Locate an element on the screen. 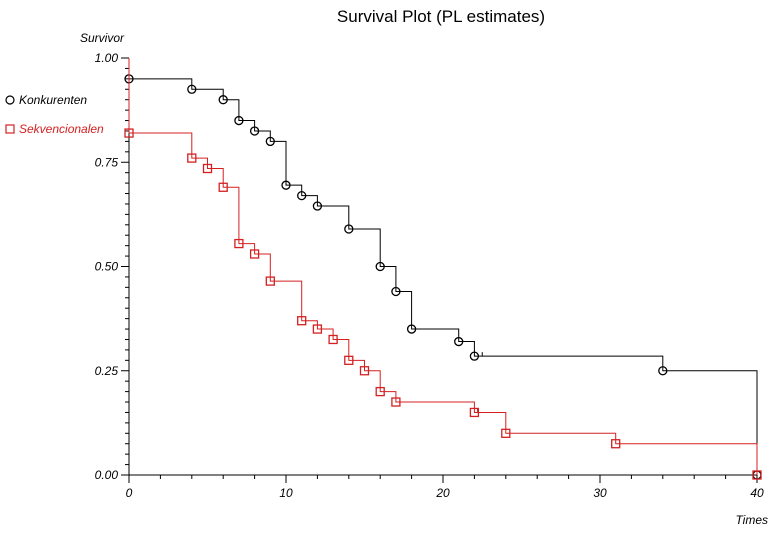 This screenshot has width=768, height=534. x-tick-label: 40 is located at coordinates (757, 493).